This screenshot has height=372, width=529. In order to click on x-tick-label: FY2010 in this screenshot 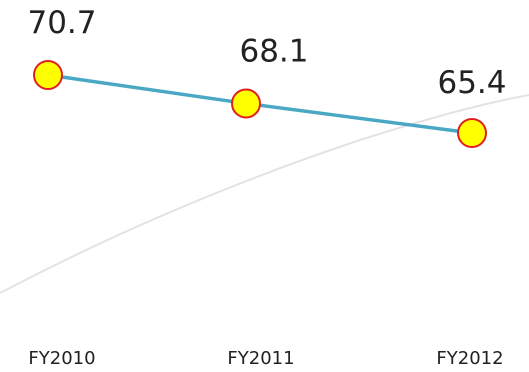, I will do `click(61, 358)`.